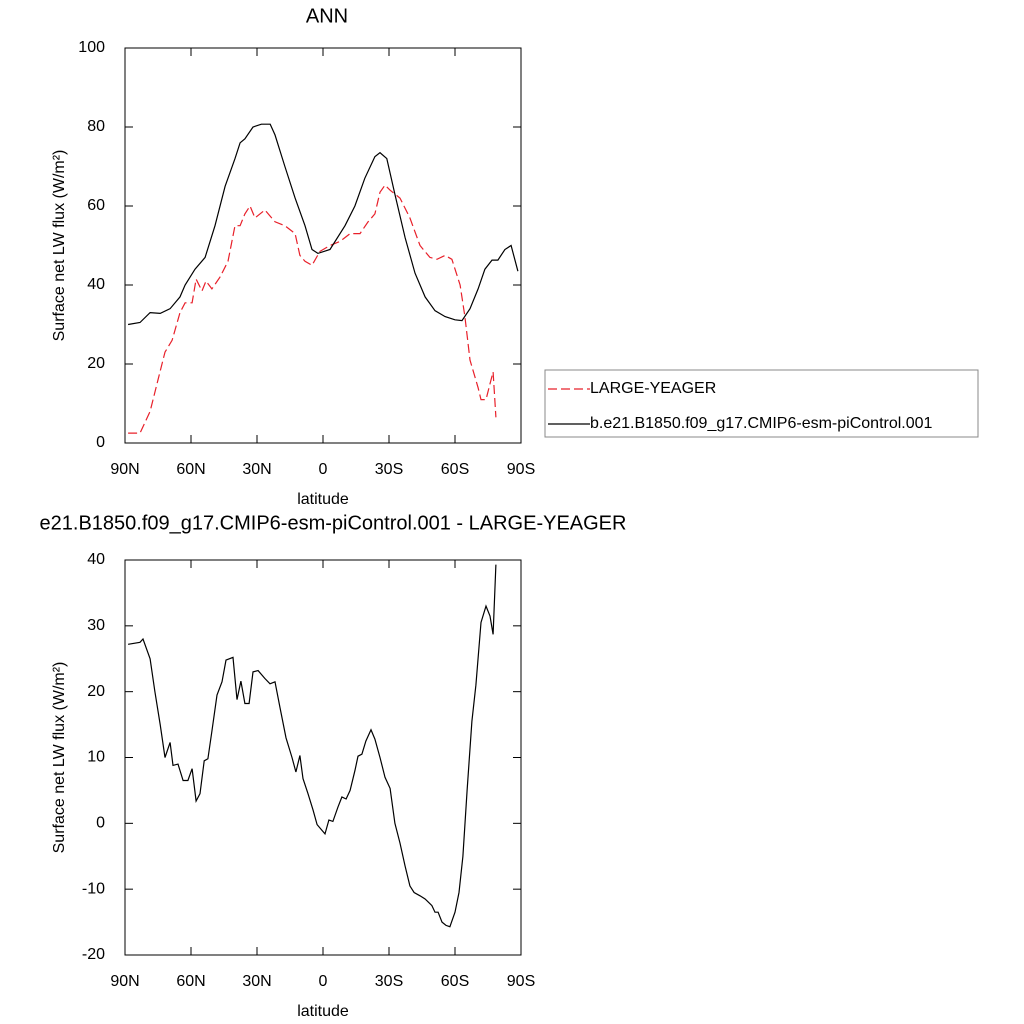 Image resolution: width=1024 pixels, height=1024 pixels. What do you see at coordinates (93, 888) in the screenshot?
I see `y-tick-label: -10` at bounding box center [93, 888].